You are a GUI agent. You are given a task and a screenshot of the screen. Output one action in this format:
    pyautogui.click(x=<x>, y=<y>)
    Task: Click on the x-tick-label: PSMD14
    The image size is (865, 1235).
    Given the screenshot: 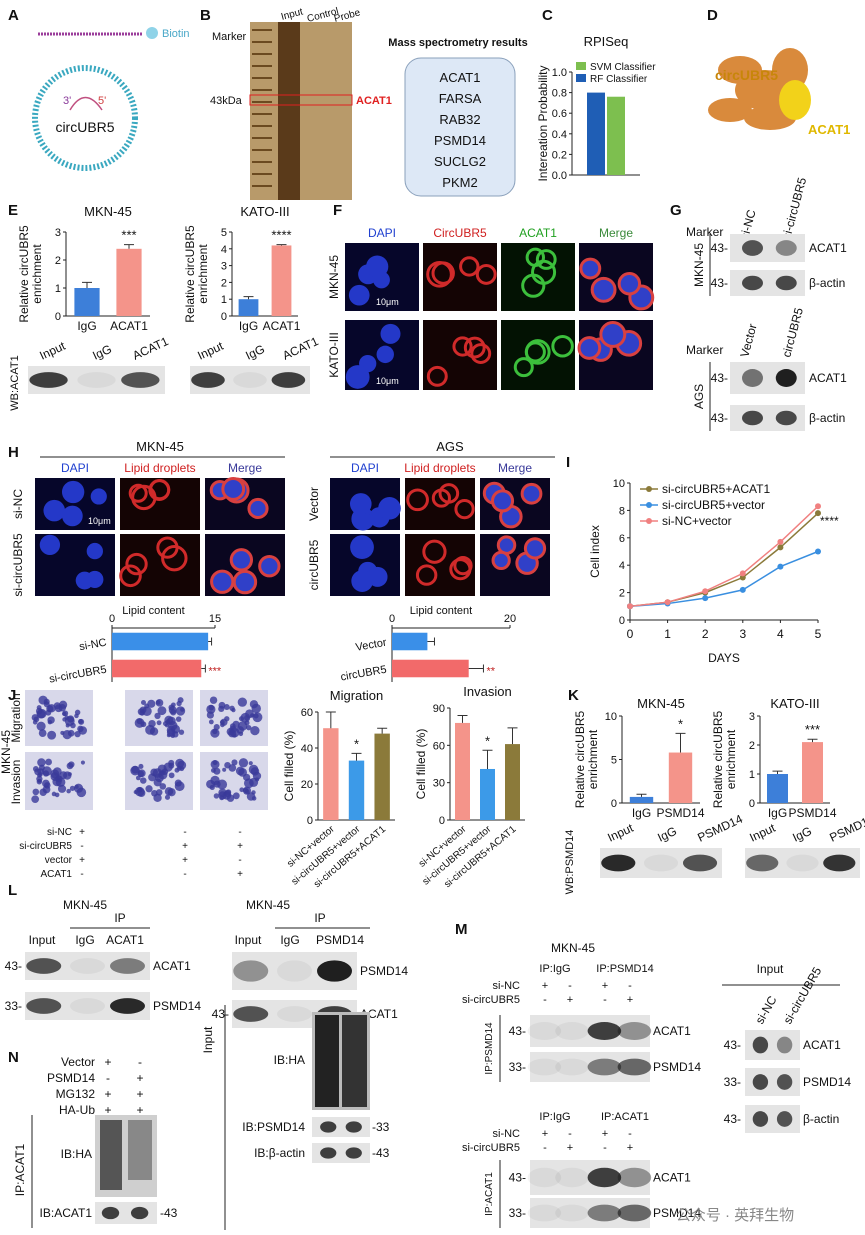 What is the action you would take?
    pyautogui.click(x=680, y=813)
    